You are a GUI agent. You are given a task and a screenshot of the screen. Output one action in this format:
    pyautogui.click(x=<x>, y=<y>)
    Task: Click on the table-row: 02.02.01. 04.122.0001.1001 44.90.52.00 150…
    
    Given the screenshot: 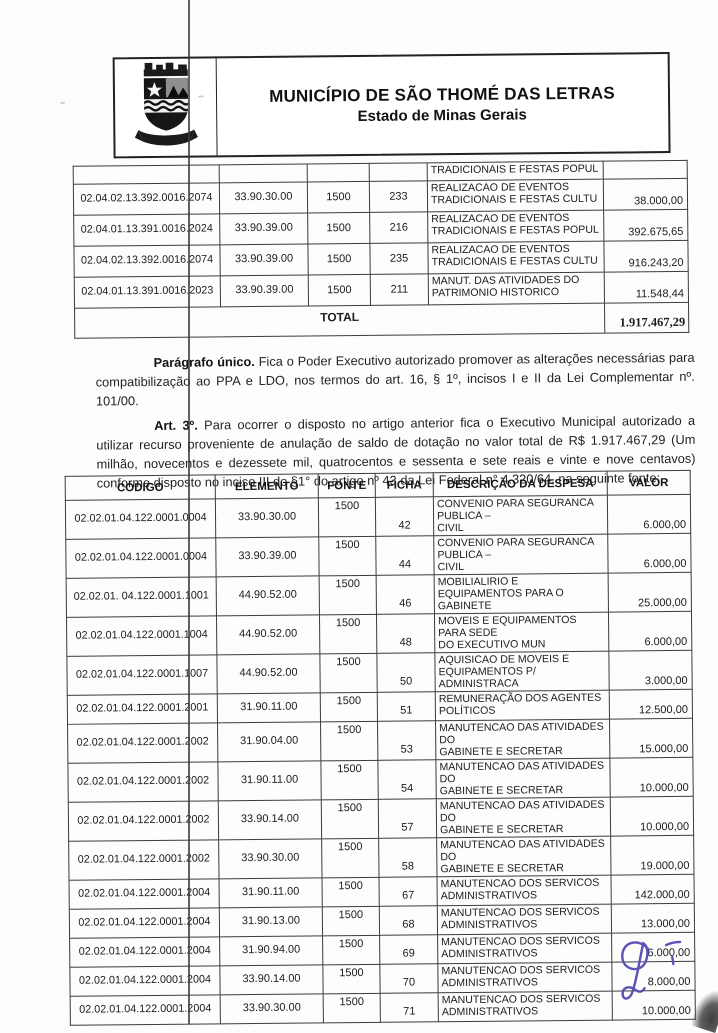 What is the action you would take?
    pyautogui.click(x=379, y=595)
    